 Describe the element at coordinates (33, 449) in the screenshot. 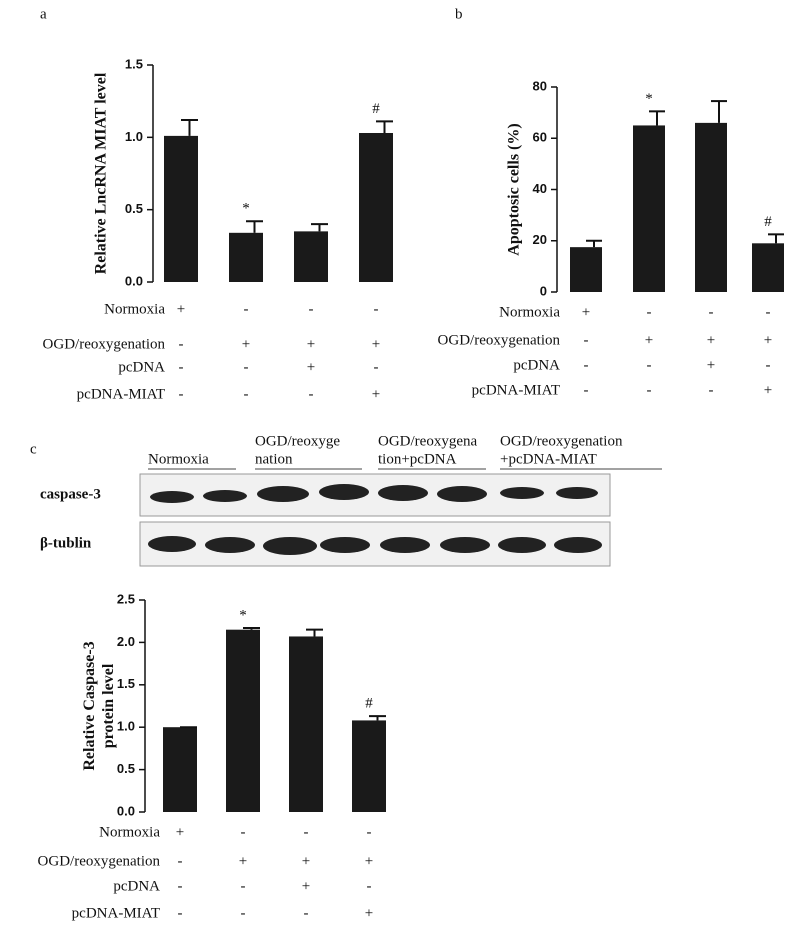

I see `panel-label: c` at that location.